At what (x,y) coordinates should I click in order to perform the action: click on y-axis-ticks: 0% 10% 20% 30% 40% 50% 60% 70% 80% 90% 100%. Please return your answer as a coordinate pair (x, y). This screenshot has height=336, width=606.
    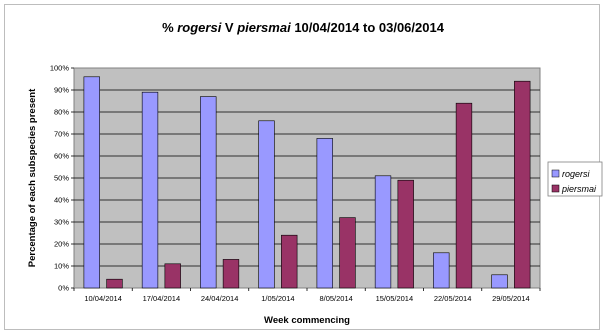
    Looking at the image, I should click on (62, 178).